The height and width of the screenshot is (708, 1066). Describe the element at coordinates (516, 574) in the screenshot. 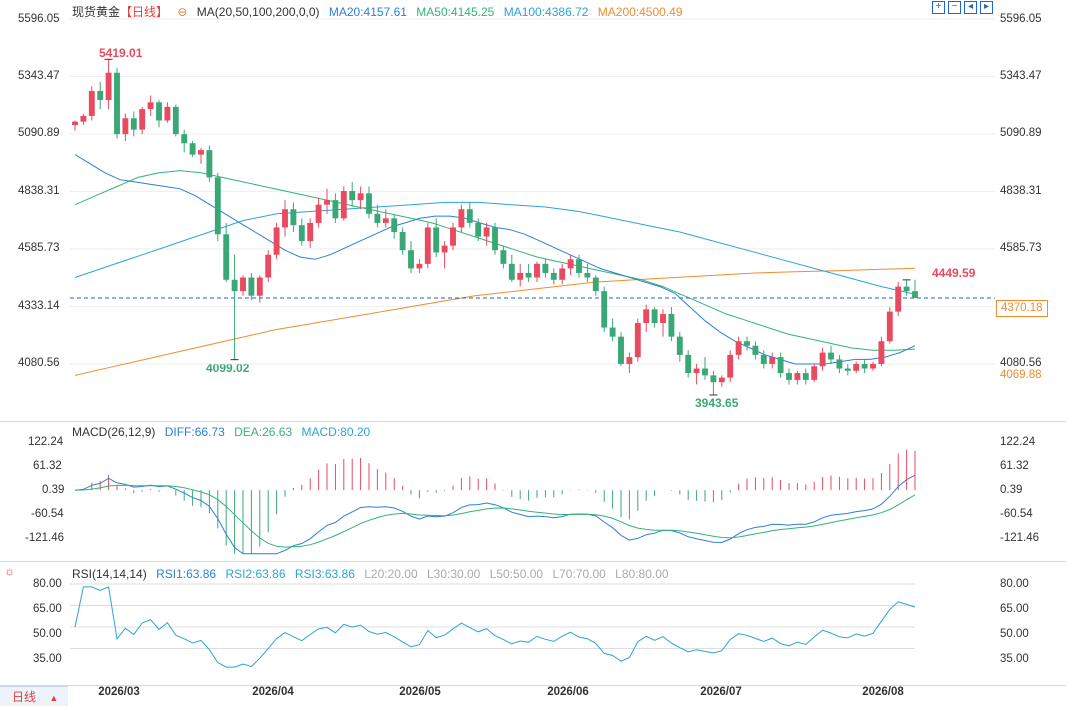

I see `l50-value: L50:50.00` at that location.